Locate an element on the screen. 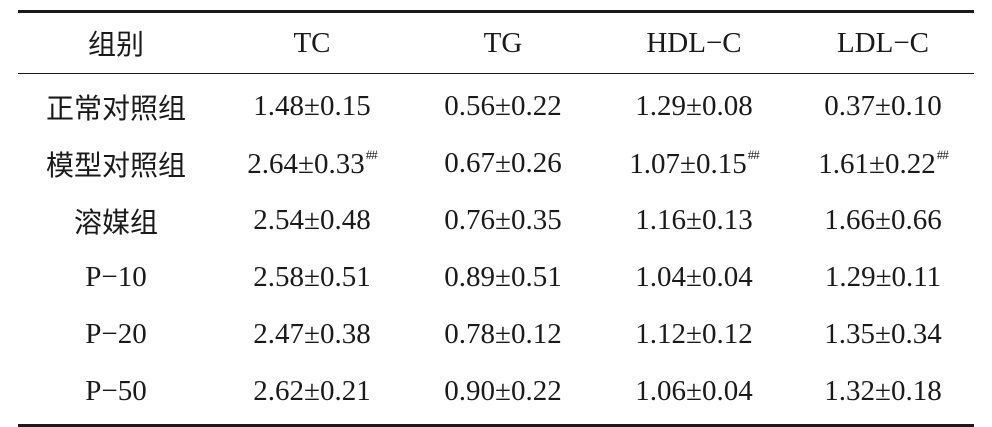  header-tg: TG is located at coordinates (503, 42).